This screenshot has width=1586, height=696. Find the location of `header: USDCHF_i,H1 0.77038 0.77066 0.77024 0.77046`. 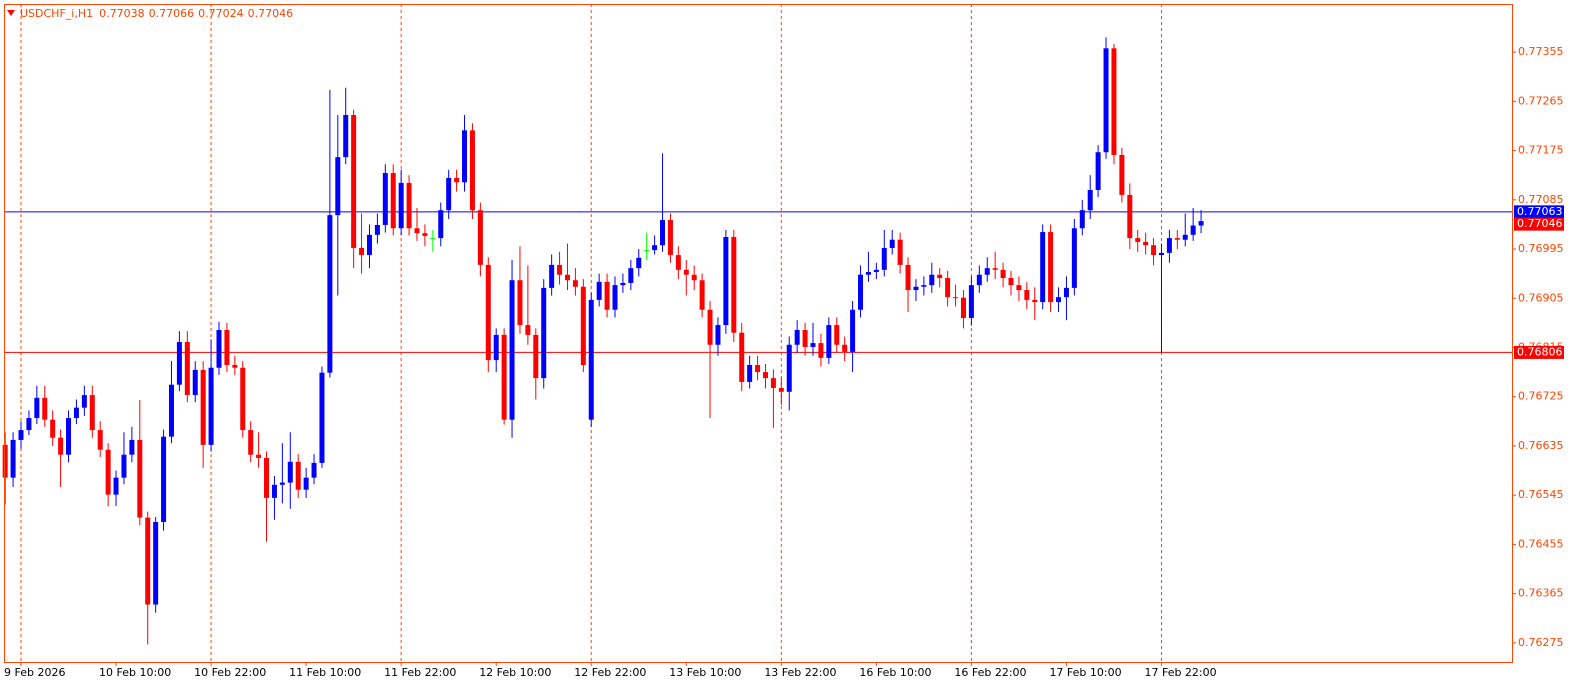

header: USDCHF_i,H1 0.77038 0.77066 0.77024 0.77046 is located at coordinates (156, 13).